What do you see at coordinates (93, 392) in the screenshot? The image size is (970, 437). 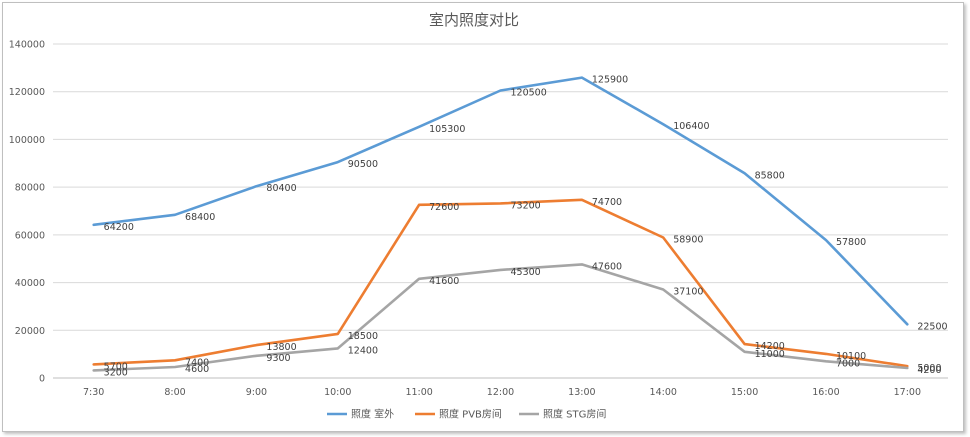 I see `x-tick-label: 7:30` at bounding box center [93, 392].